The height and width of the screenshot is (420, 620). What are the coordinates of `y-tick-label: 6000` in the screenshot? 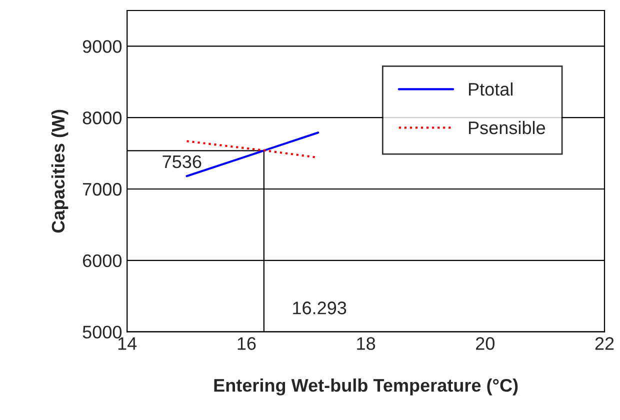 It's located at (102, 261).